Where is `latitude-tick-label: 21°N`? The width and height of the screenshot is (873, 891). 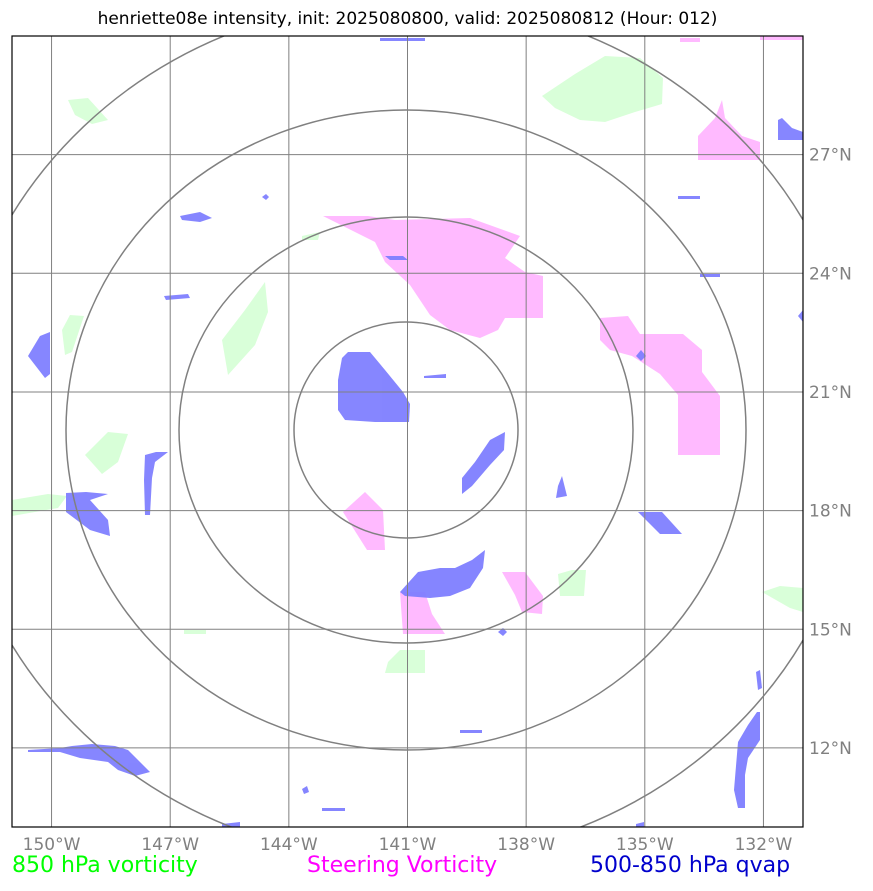
latitude-tick-label: 21°N is located at coordinates (830, 393).